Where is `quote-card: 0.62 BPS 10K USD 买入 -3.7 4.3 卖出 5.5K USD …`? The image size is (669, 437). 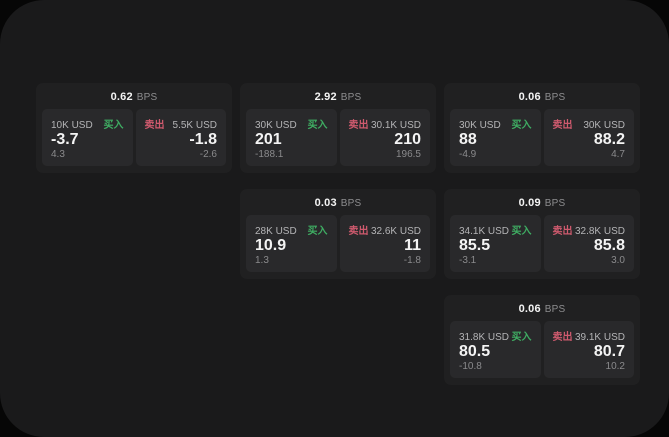
quote-card: 0.62 BPS 10K USD 买入 -3.7 4.3 卖出 5.5K USD … is located at coordinates (134, 128).